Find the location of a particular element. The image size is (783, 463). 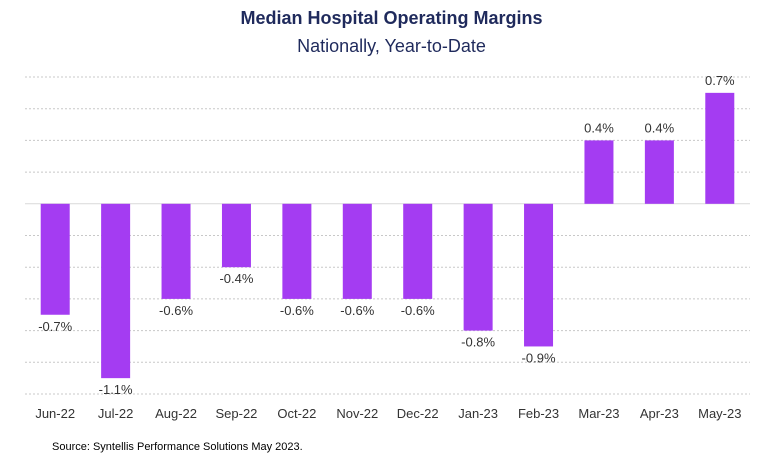

data-label-may-23: 0.7% is located at coordinates (720, 80).